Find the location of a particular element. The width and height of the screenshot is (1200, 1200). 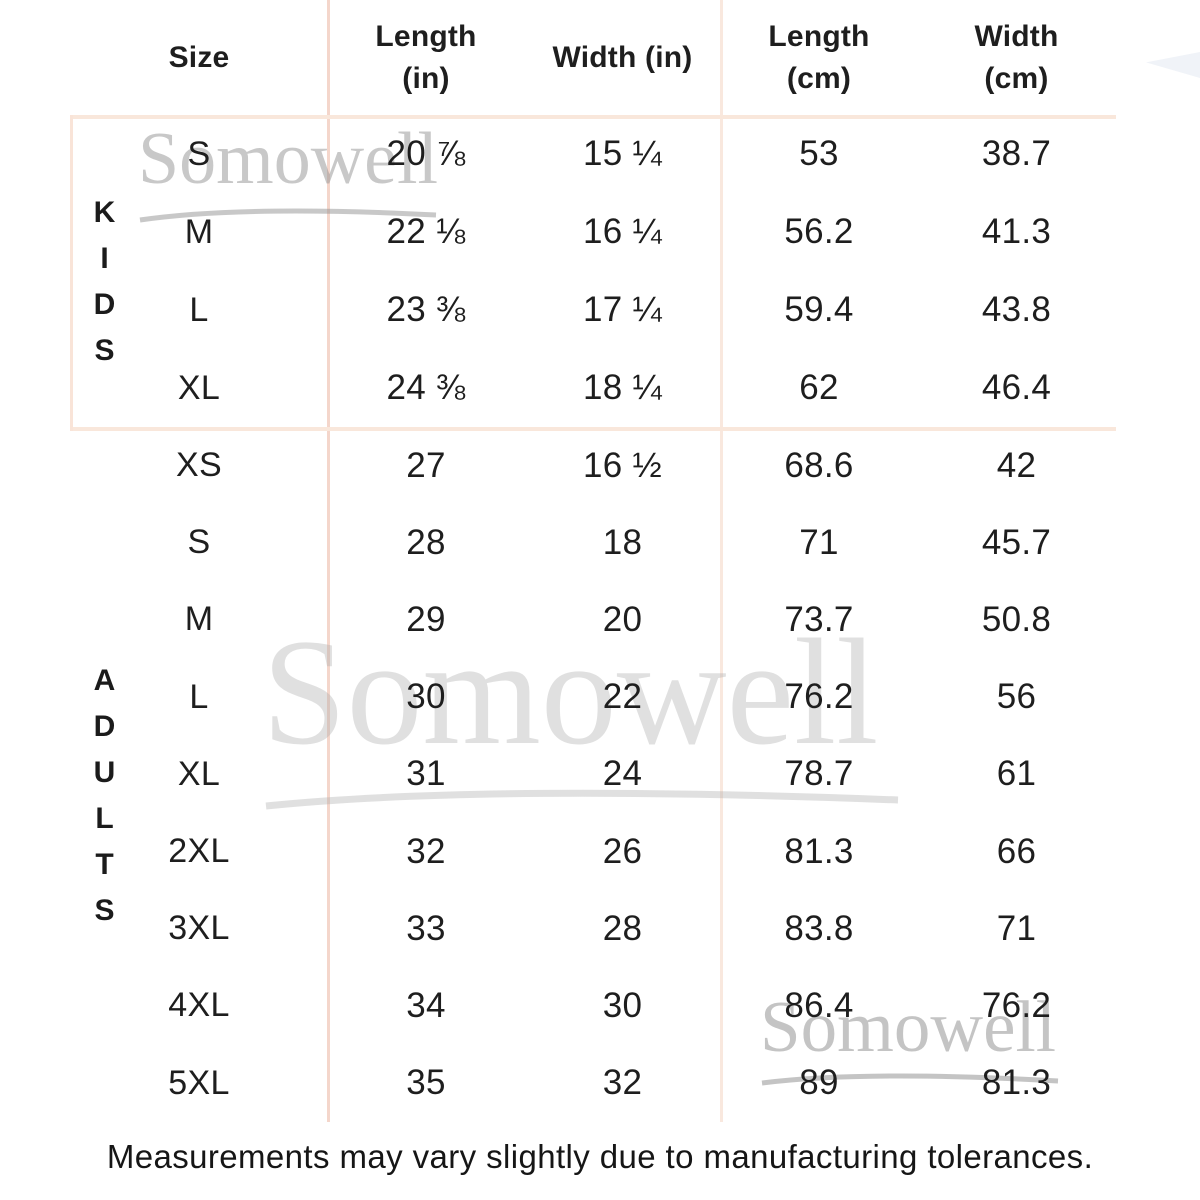

width-in-column-header: Width (in) is located at coordinates (622, 57).